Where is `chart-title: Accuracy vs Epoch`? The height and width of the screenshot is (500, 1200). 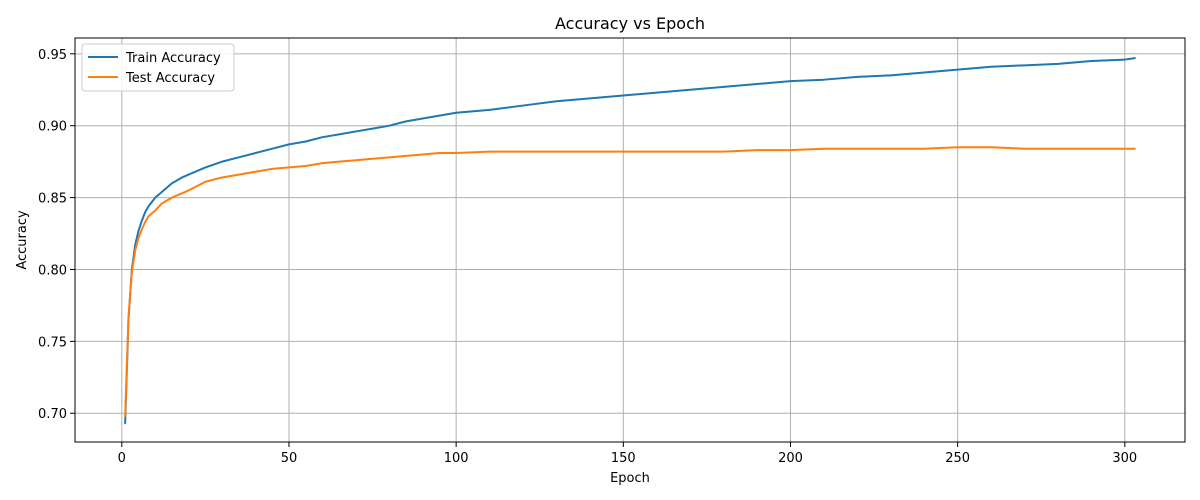
chart-title: Accuracy vs Epoch is located at coordinates (630, 23).